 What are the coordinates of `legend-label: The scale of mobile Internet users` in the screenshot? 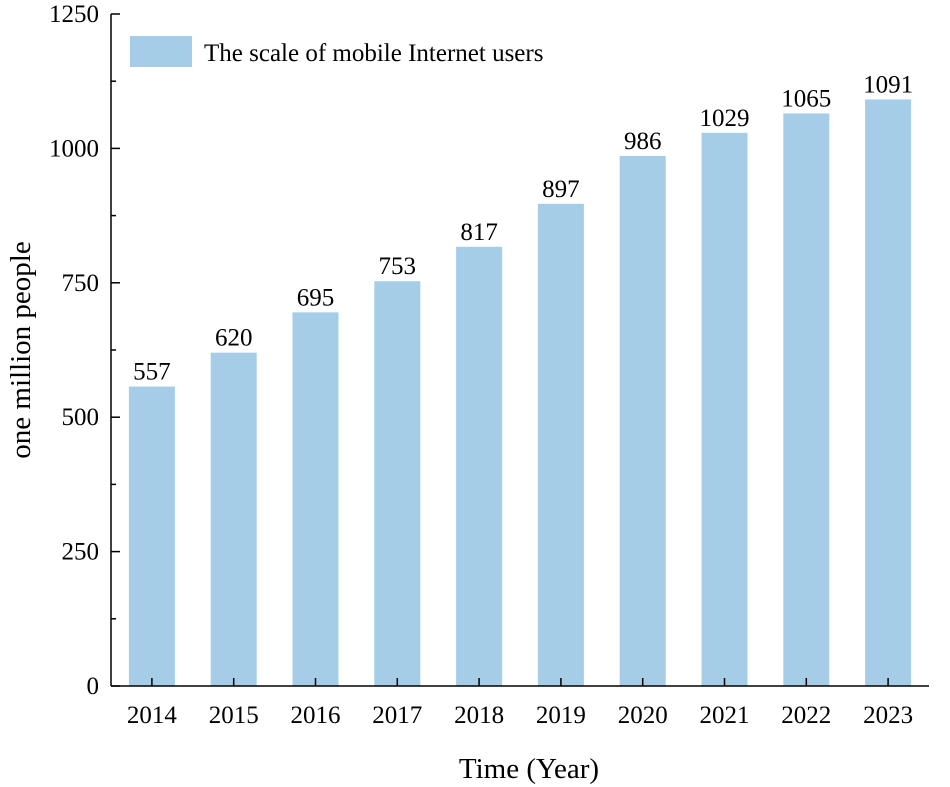 It's located at (373, 53).